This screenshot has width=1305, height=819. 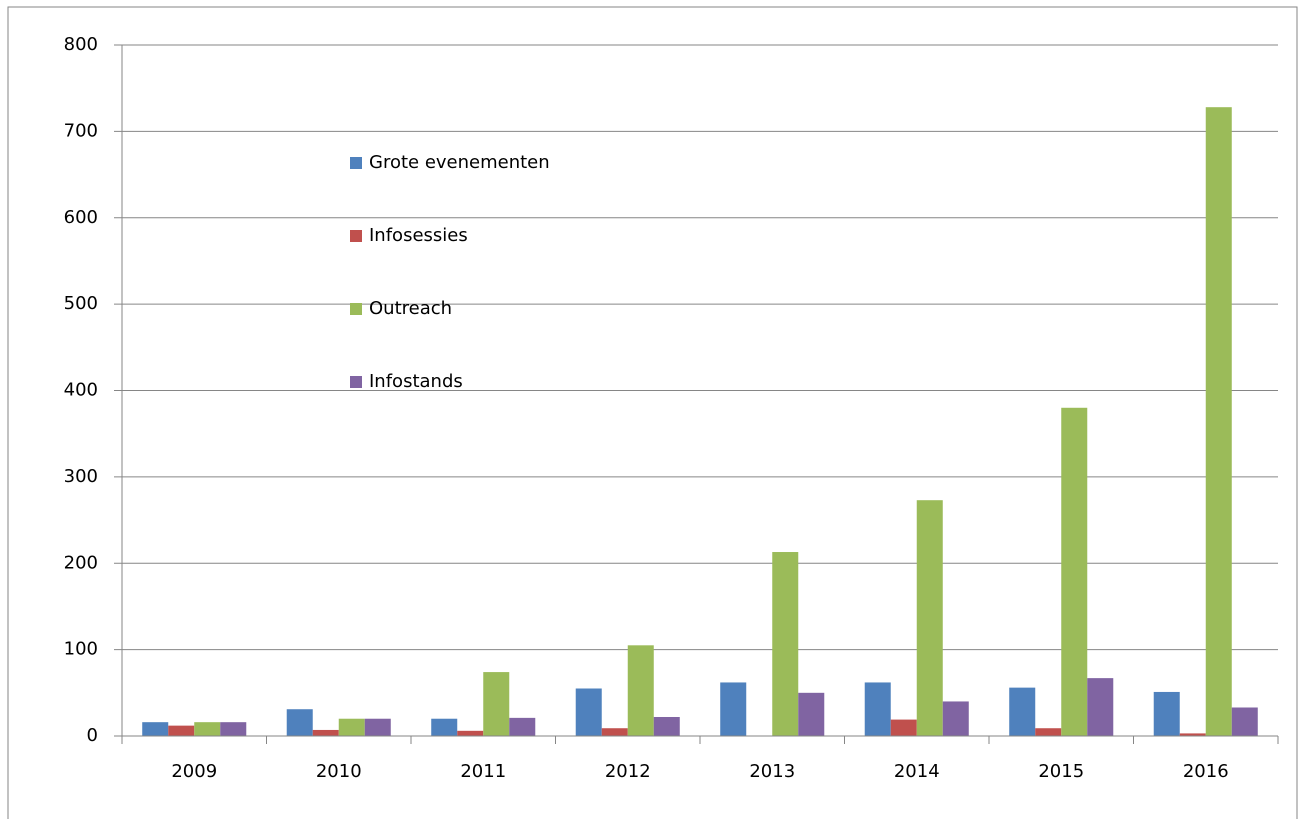 What do you see at coordinates (194, 771) in the screenshot?
I see `x-tick-label: 2009` at bounding box center [194, 771].